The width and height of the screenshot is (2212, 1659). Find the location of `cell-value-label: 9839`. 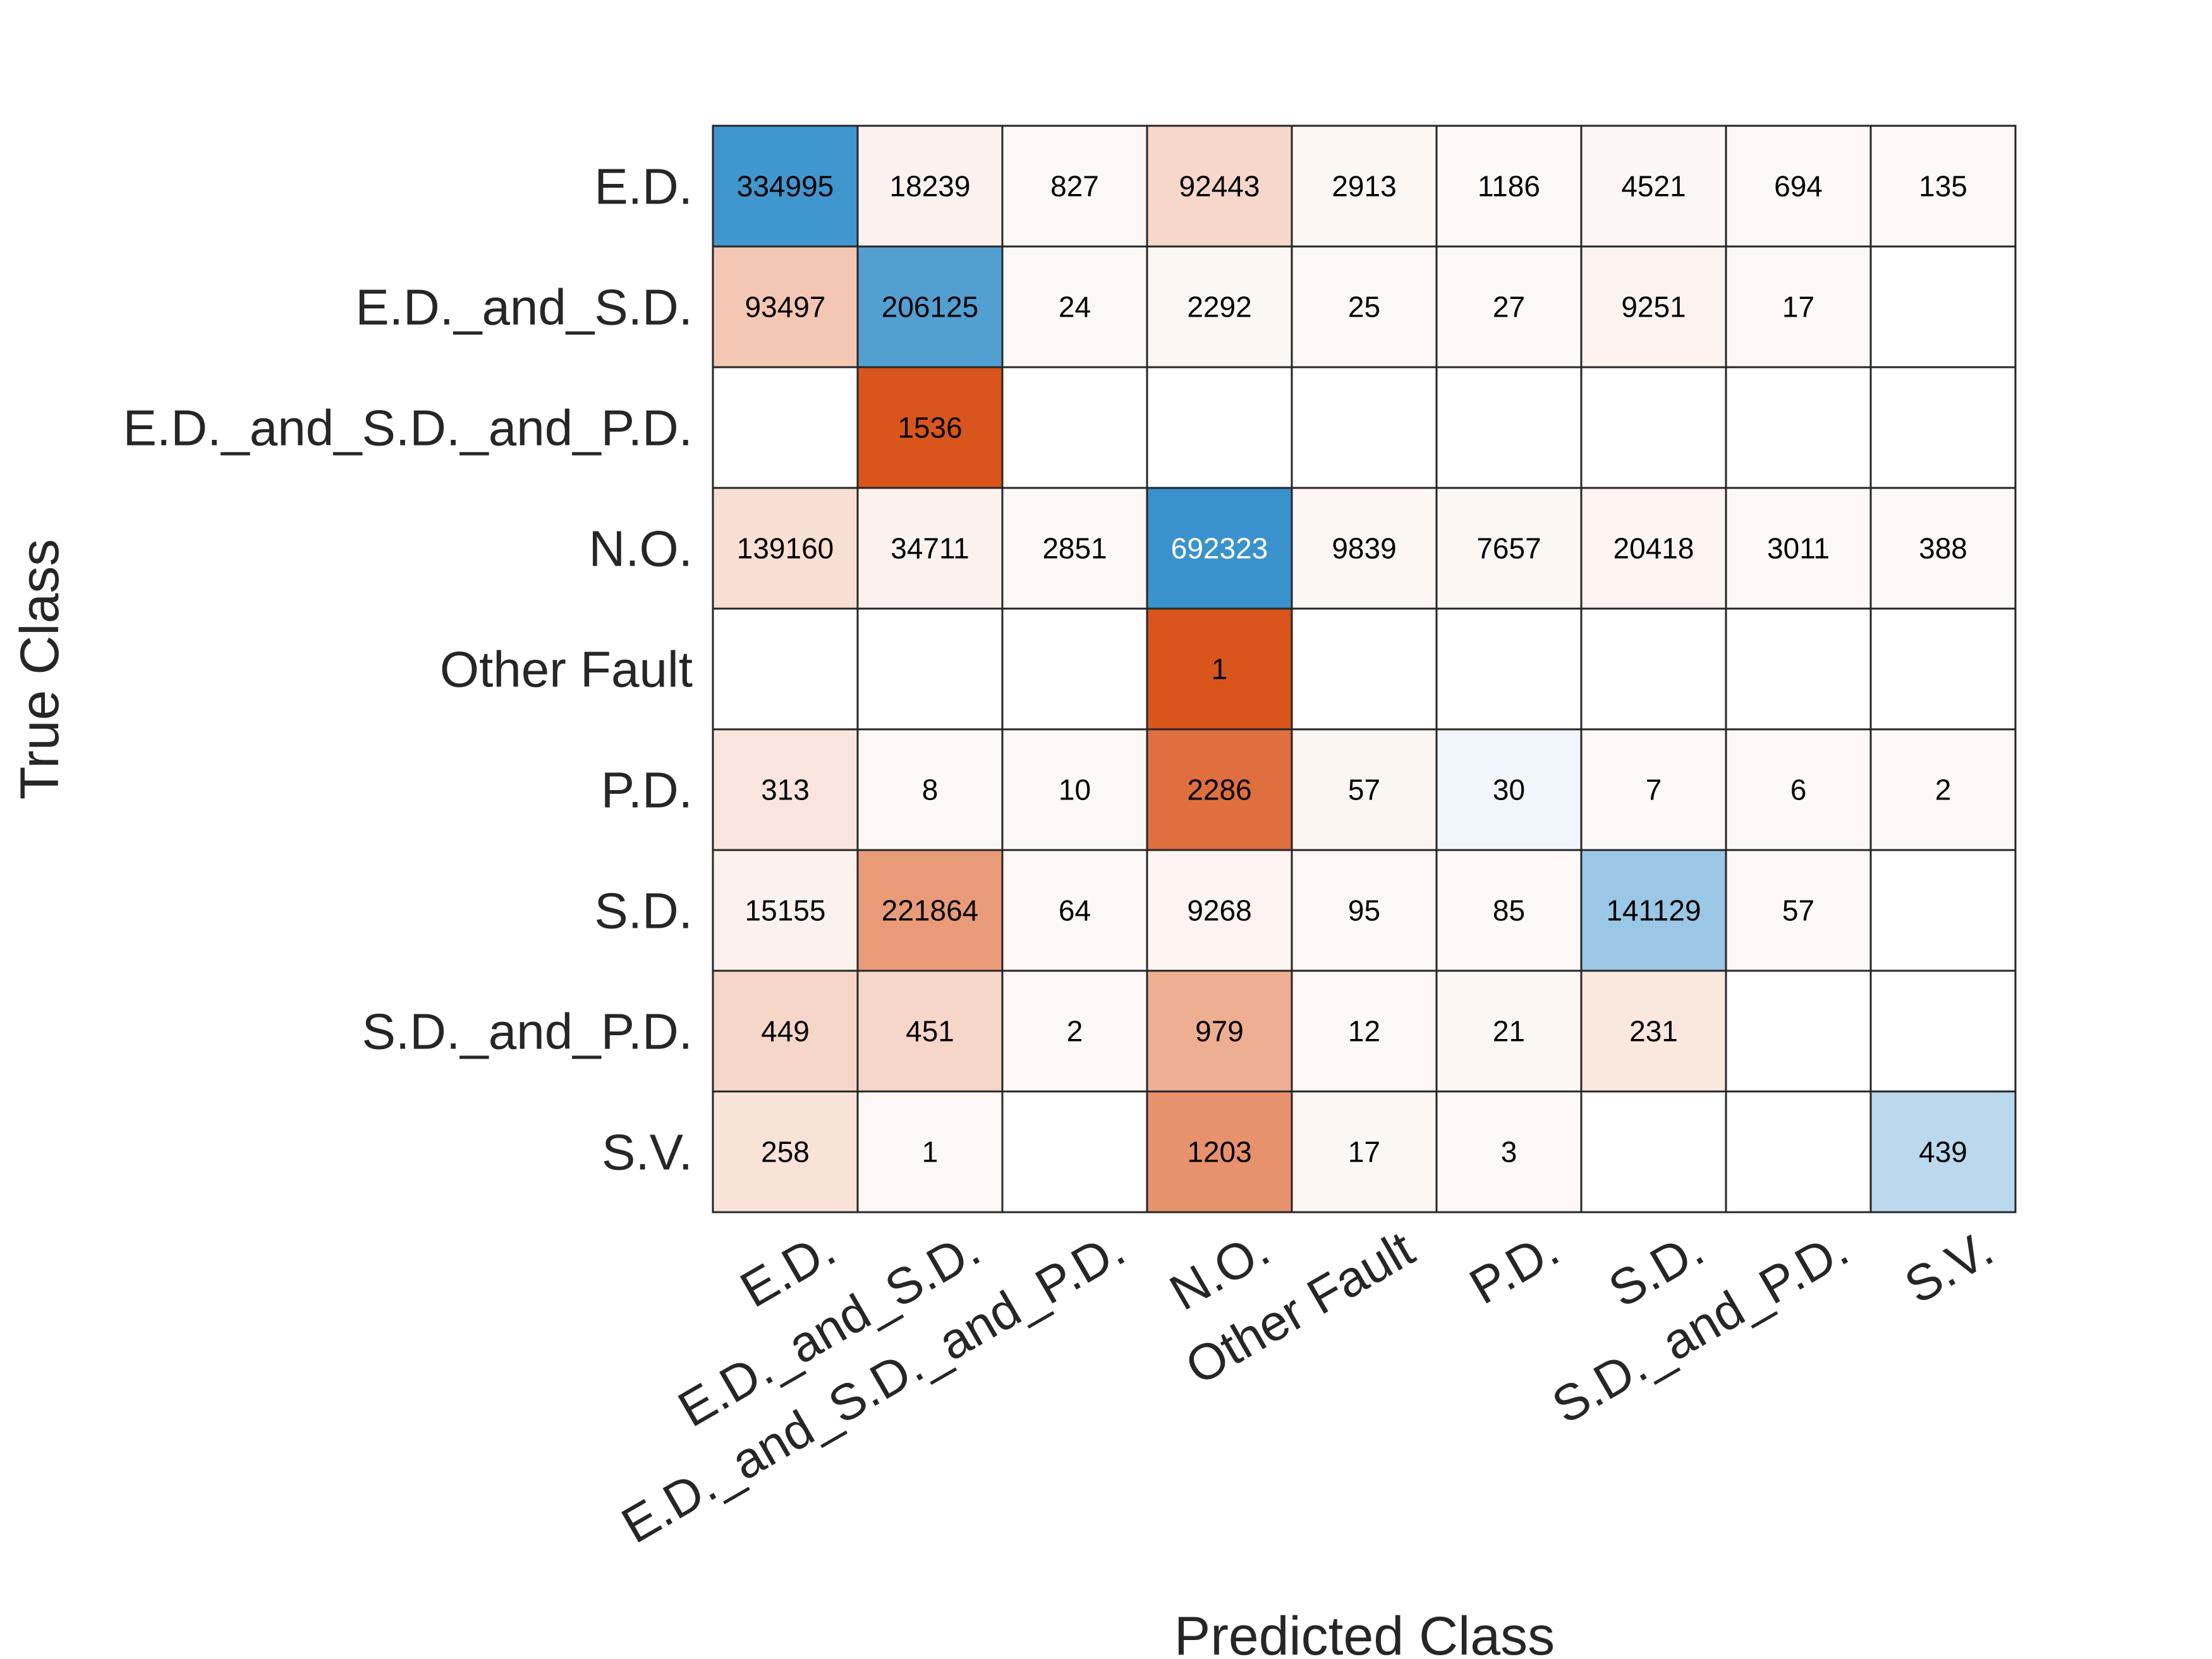

cell-value-label: 9839 is located at coordinates (1364, 548).